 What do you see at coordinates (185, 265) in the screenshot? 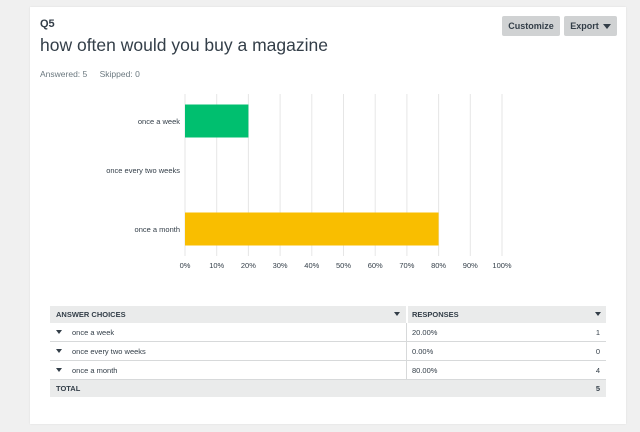
I see `x-tick-label: 0%` at bounding box center [185, 265].